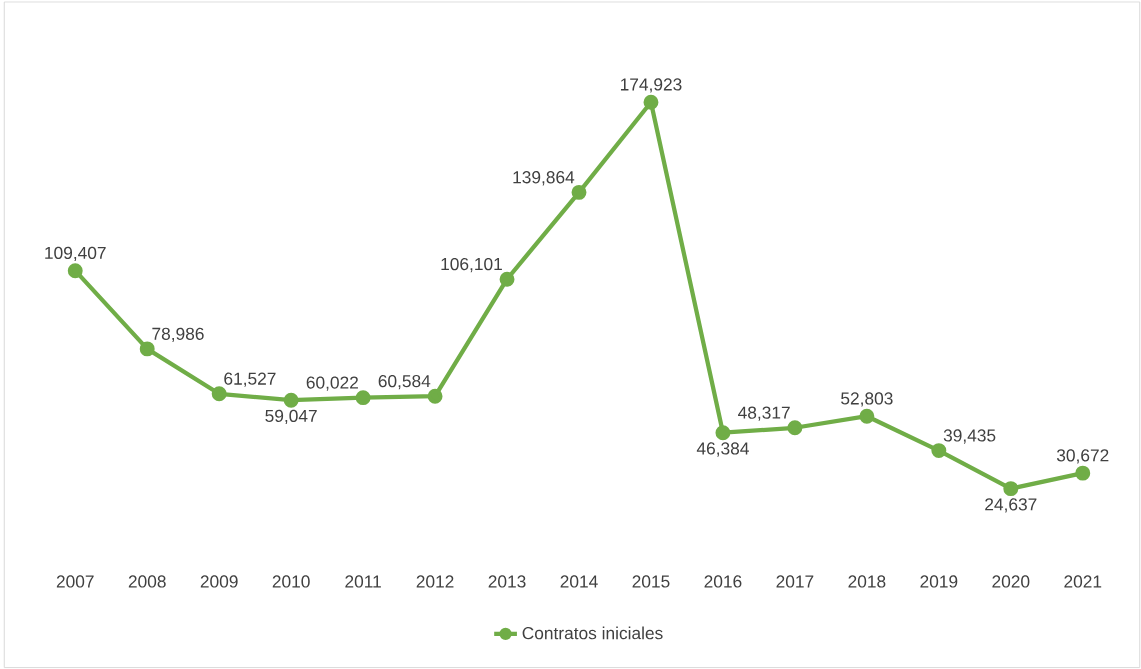  I want to click on x-tick-label: 2007, so click(75, 581).